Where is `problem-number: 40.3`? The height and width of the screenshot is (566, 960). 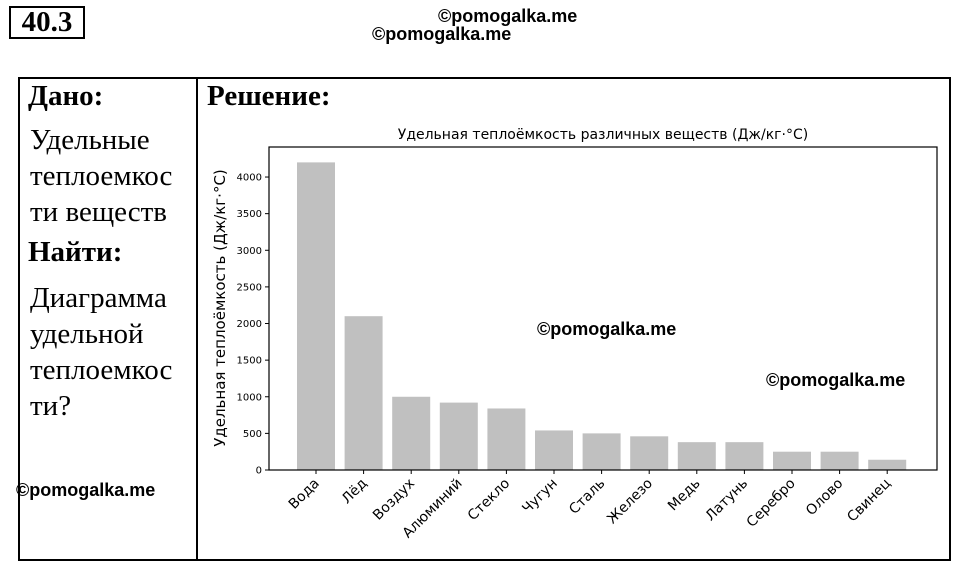
problem-number: 40.3 is located at coordinates (47, 22).